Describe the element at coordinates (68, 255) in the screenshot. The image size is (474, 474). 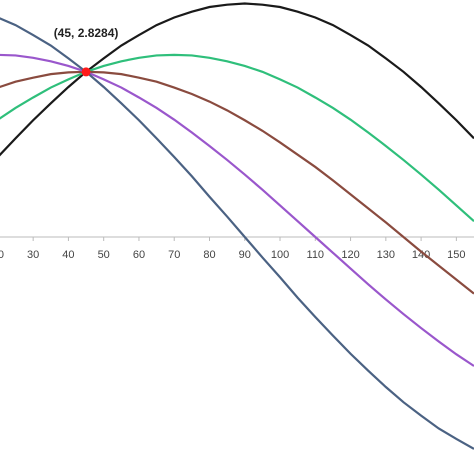
I see `x-tick-label: 40` at that location.